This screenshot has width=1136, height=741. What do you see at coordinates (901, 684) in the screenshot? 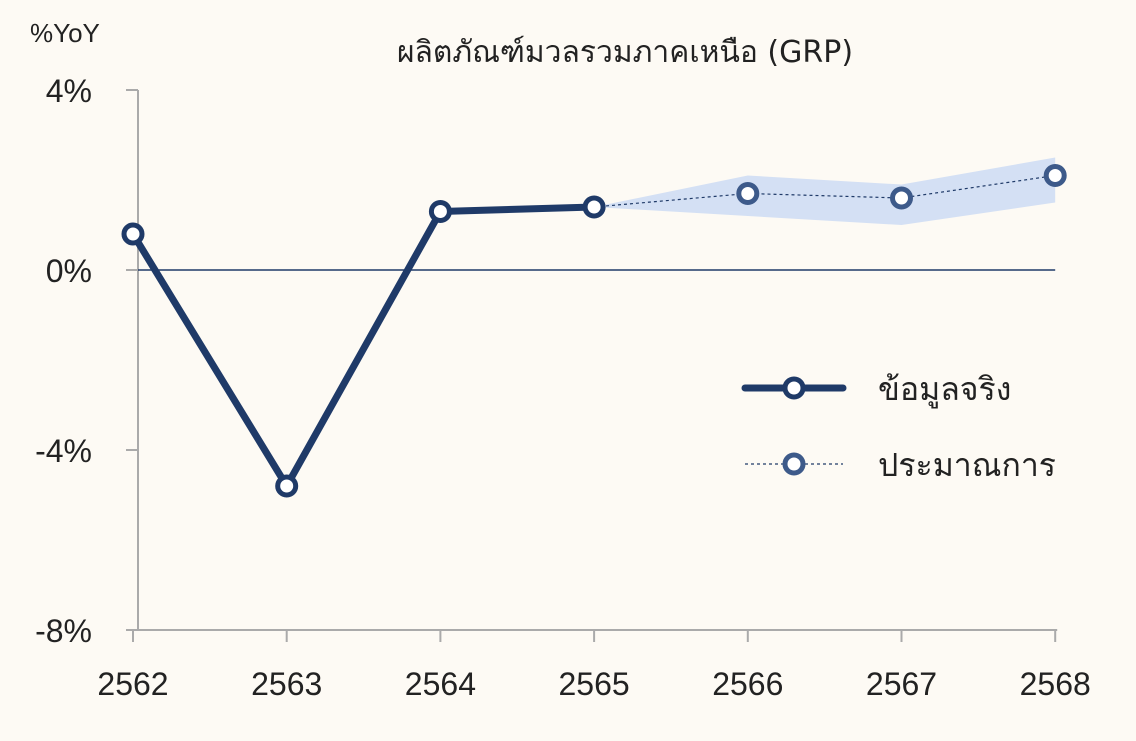
I see `x-tick-label: 2567` at bounding box center [901, 684].